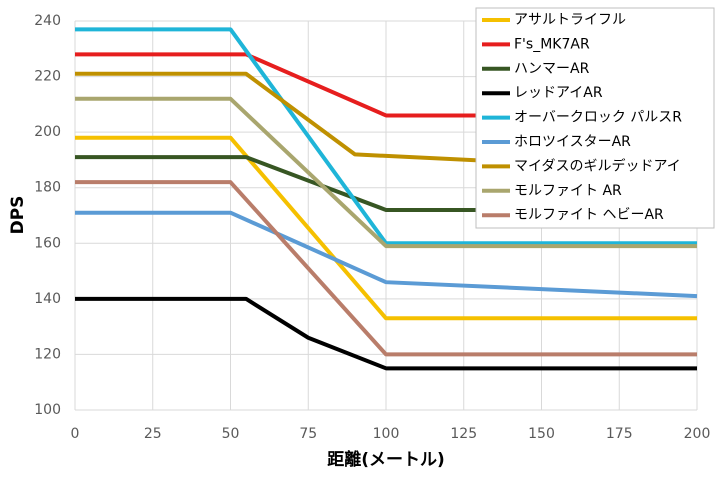 The image size is (720, 480). What do you see at coordinates (463, 434) in the screenshot?
I see `x-tick-label: 125` at bounding box center [463, 434].